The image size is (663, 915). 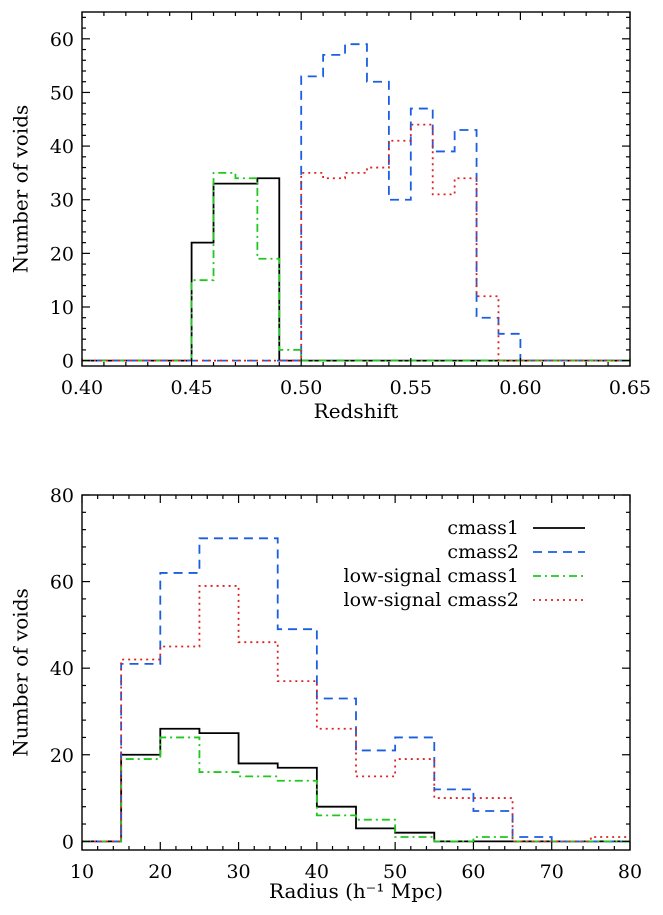 I want to click on x-tick-label: 0.50, so click(x=301, y=388).